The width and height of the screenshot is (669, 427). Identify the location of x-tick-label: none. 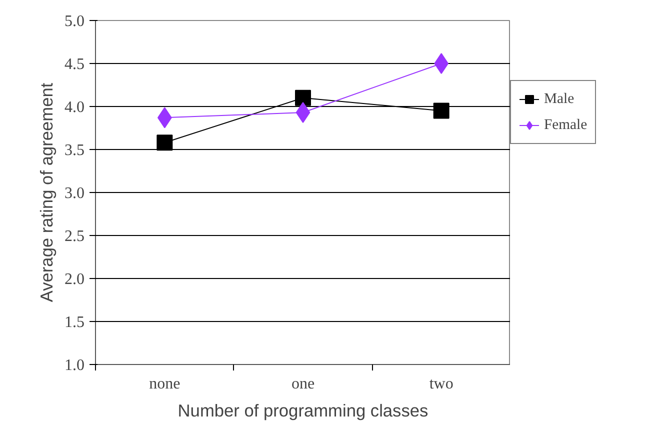
(164, 384).